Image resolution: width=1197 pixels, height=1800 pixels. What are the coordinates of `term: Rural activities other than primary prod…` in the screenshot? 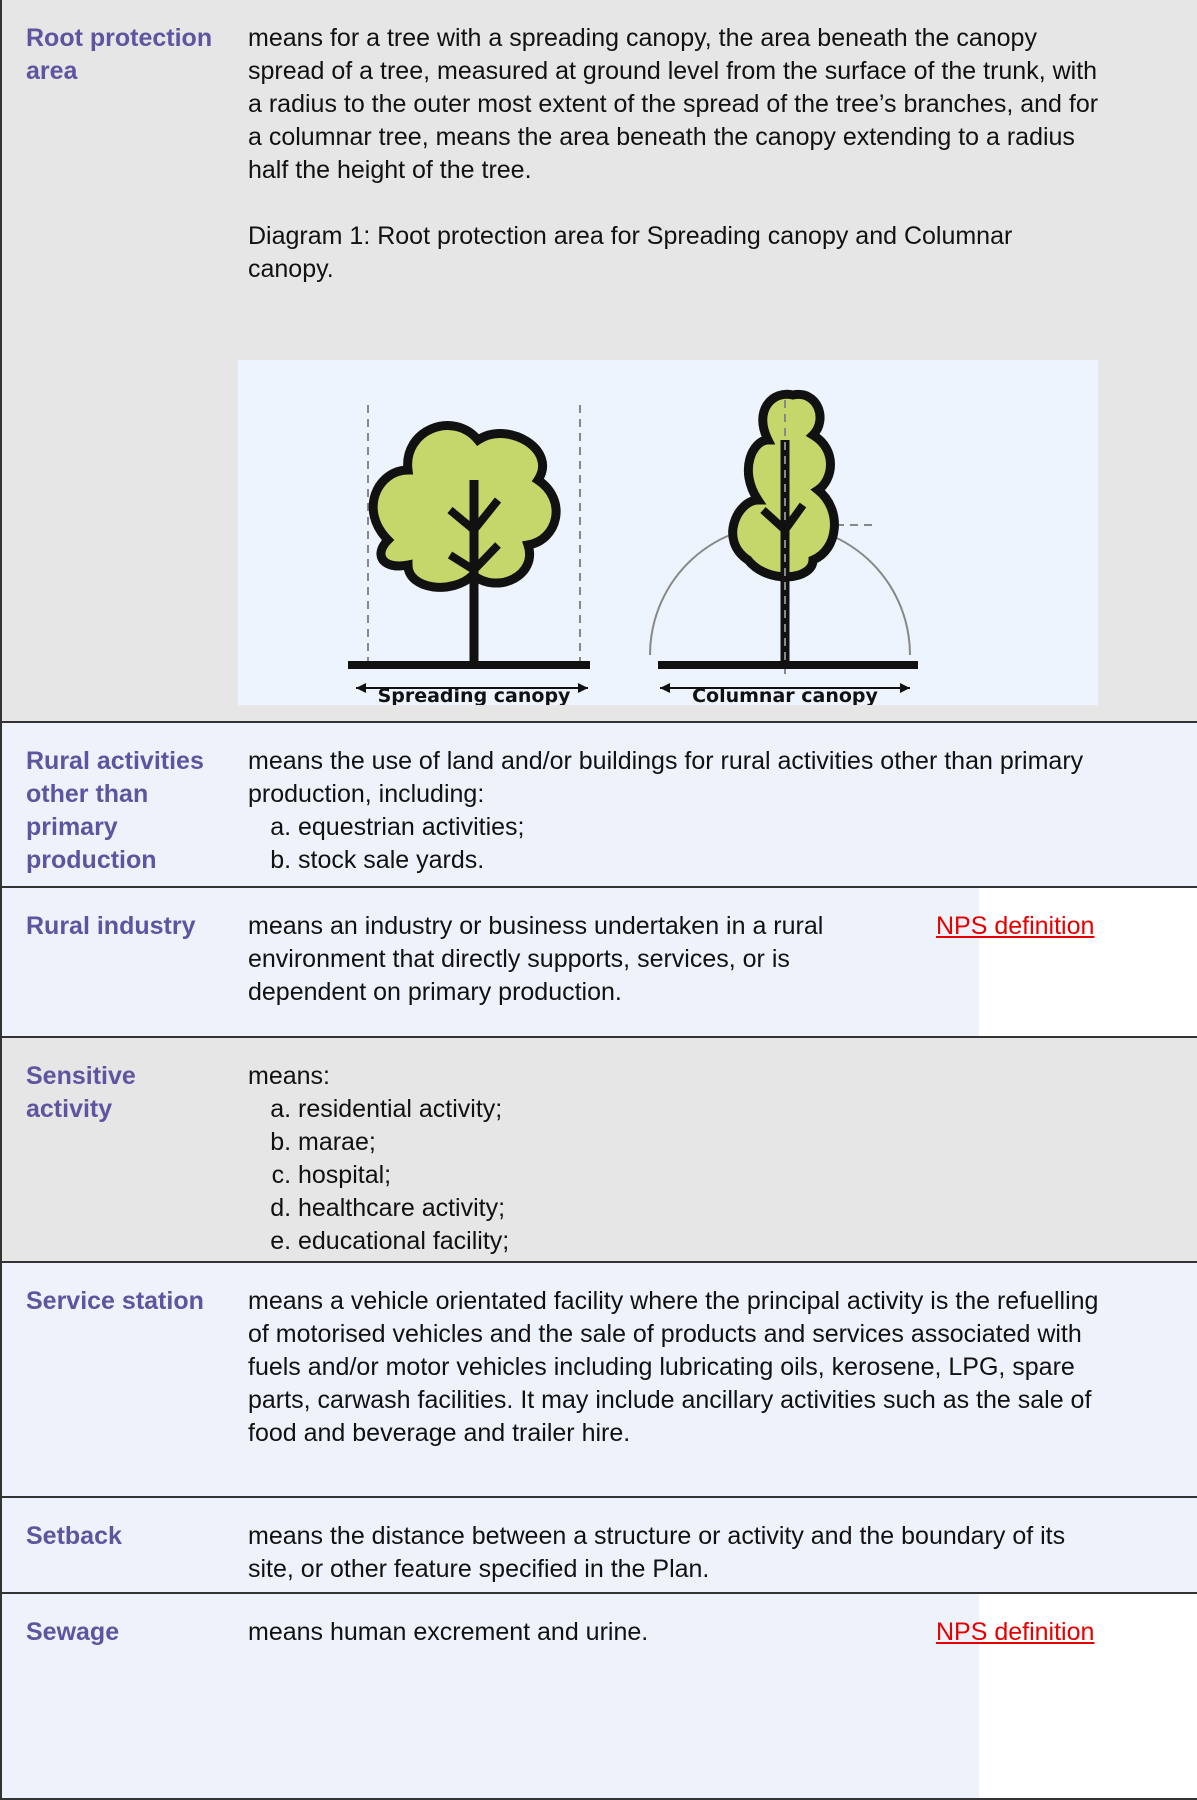 It's located at (115, 810).